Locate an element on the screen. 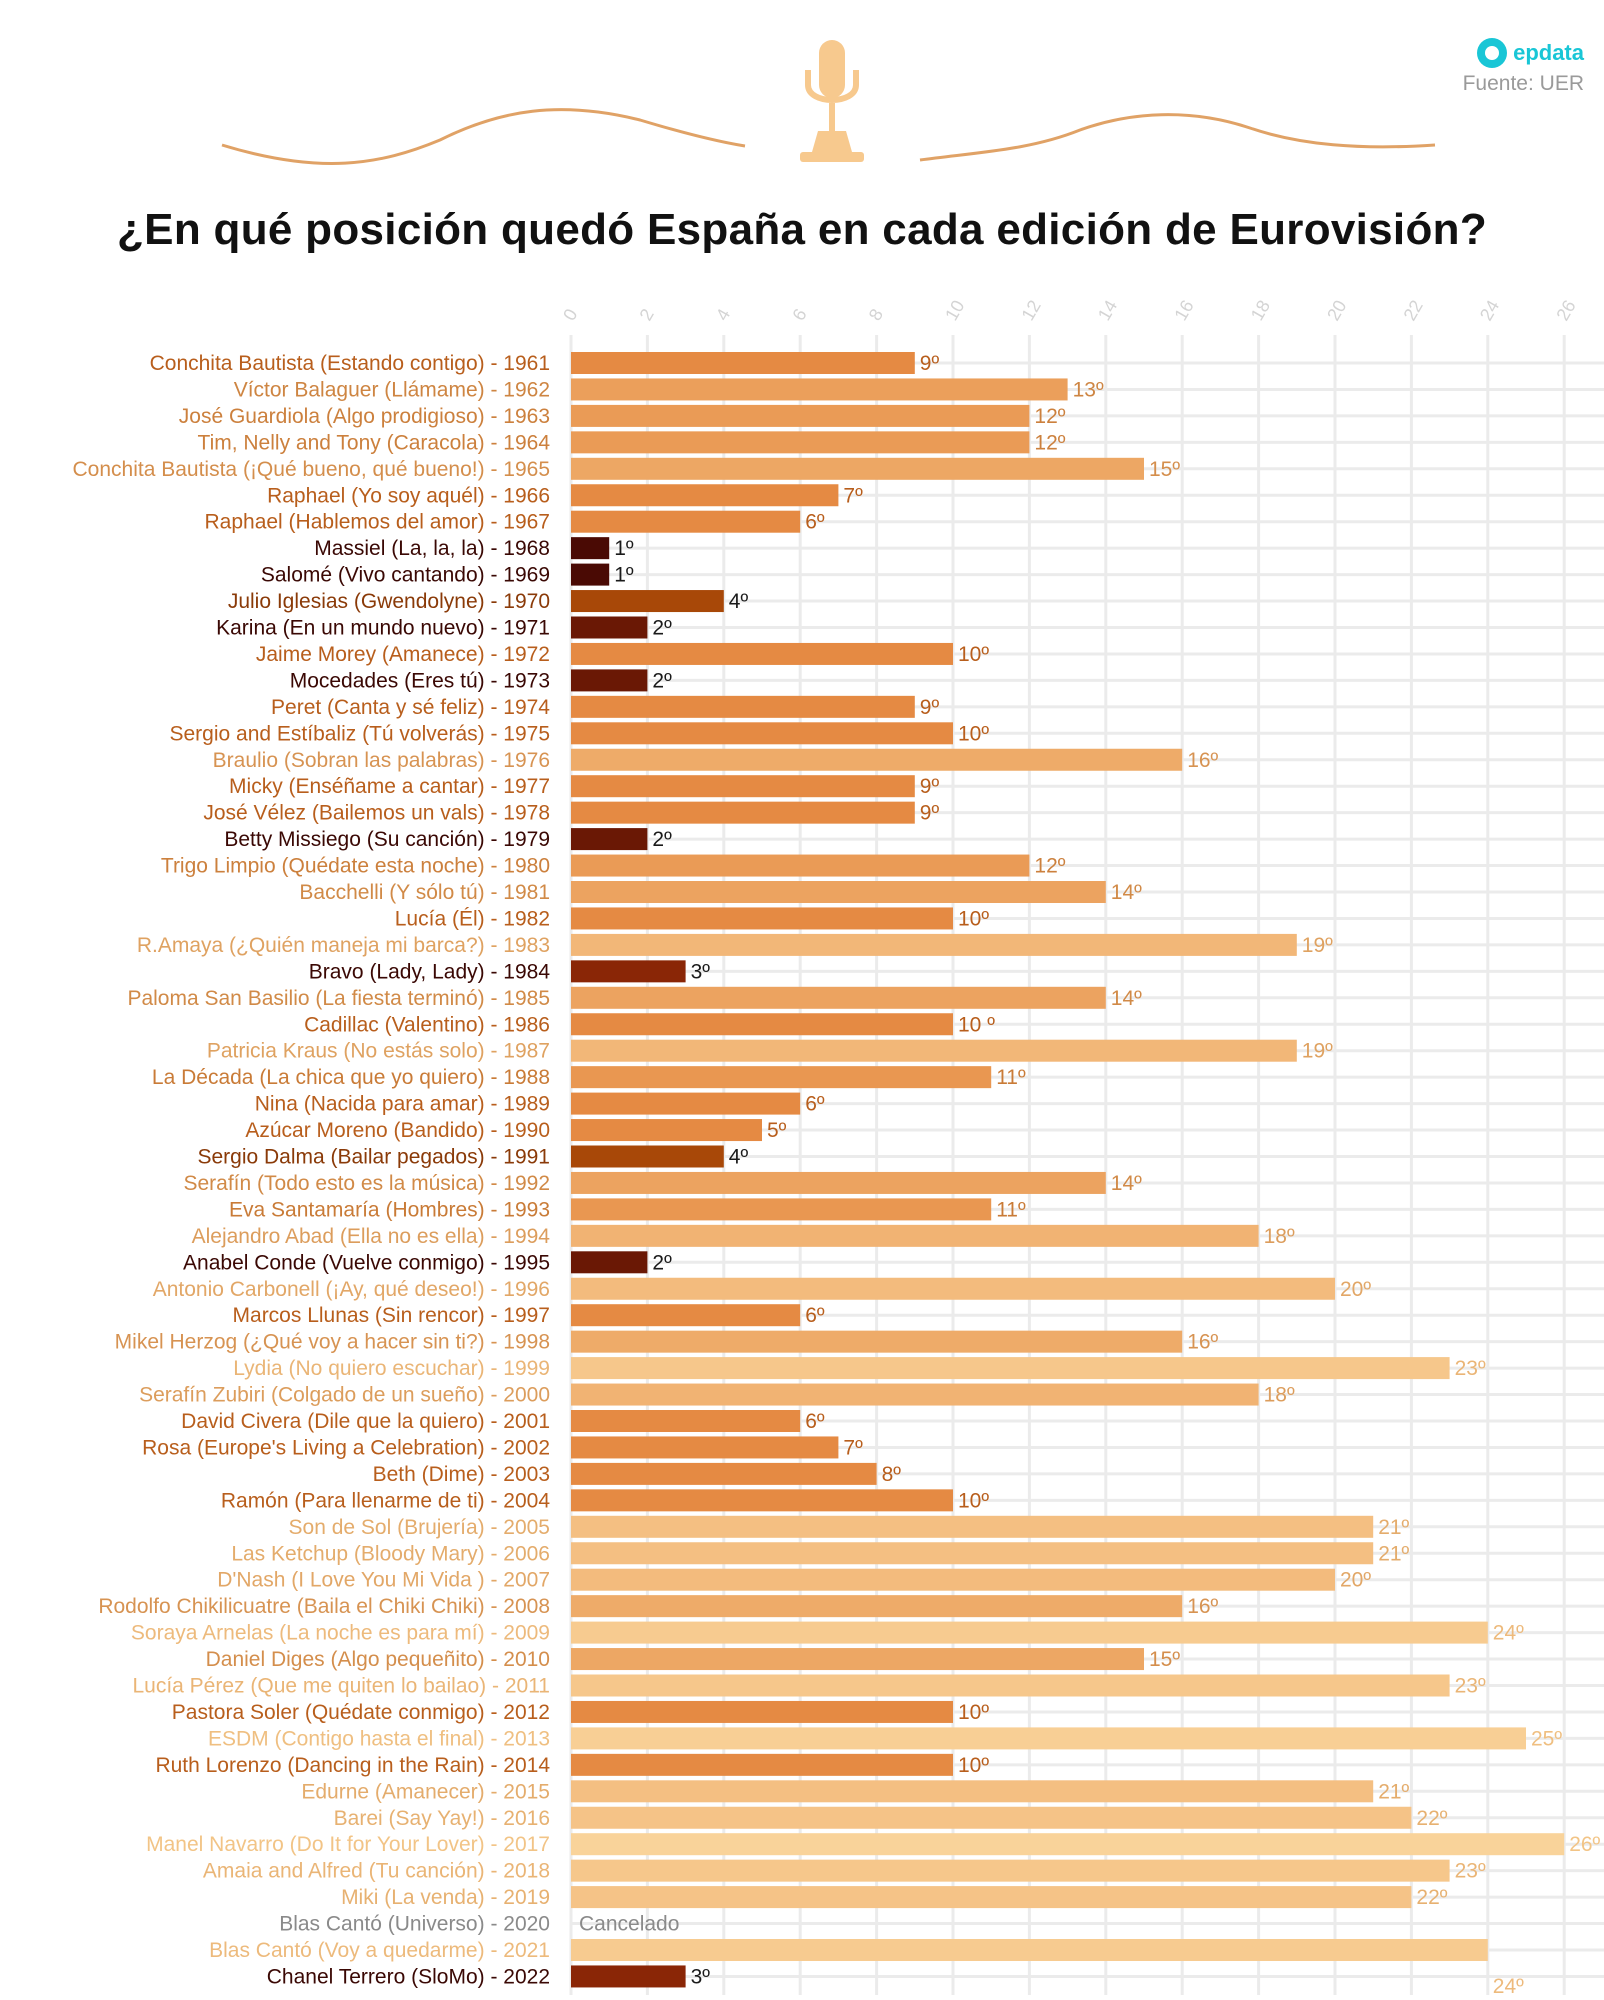 This screenshot has width=1604, height=2000. value-label: 10 º is located at coordinates (976, 1024).